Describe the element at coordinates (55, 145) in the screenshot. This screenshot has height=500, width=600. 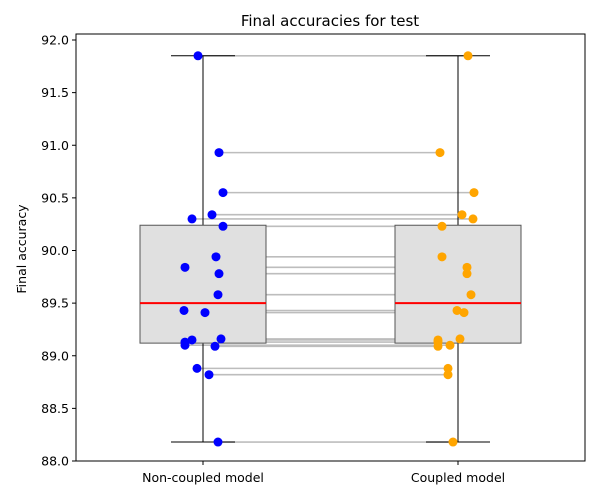
I see `y-tick-label: 91.0` at that location.